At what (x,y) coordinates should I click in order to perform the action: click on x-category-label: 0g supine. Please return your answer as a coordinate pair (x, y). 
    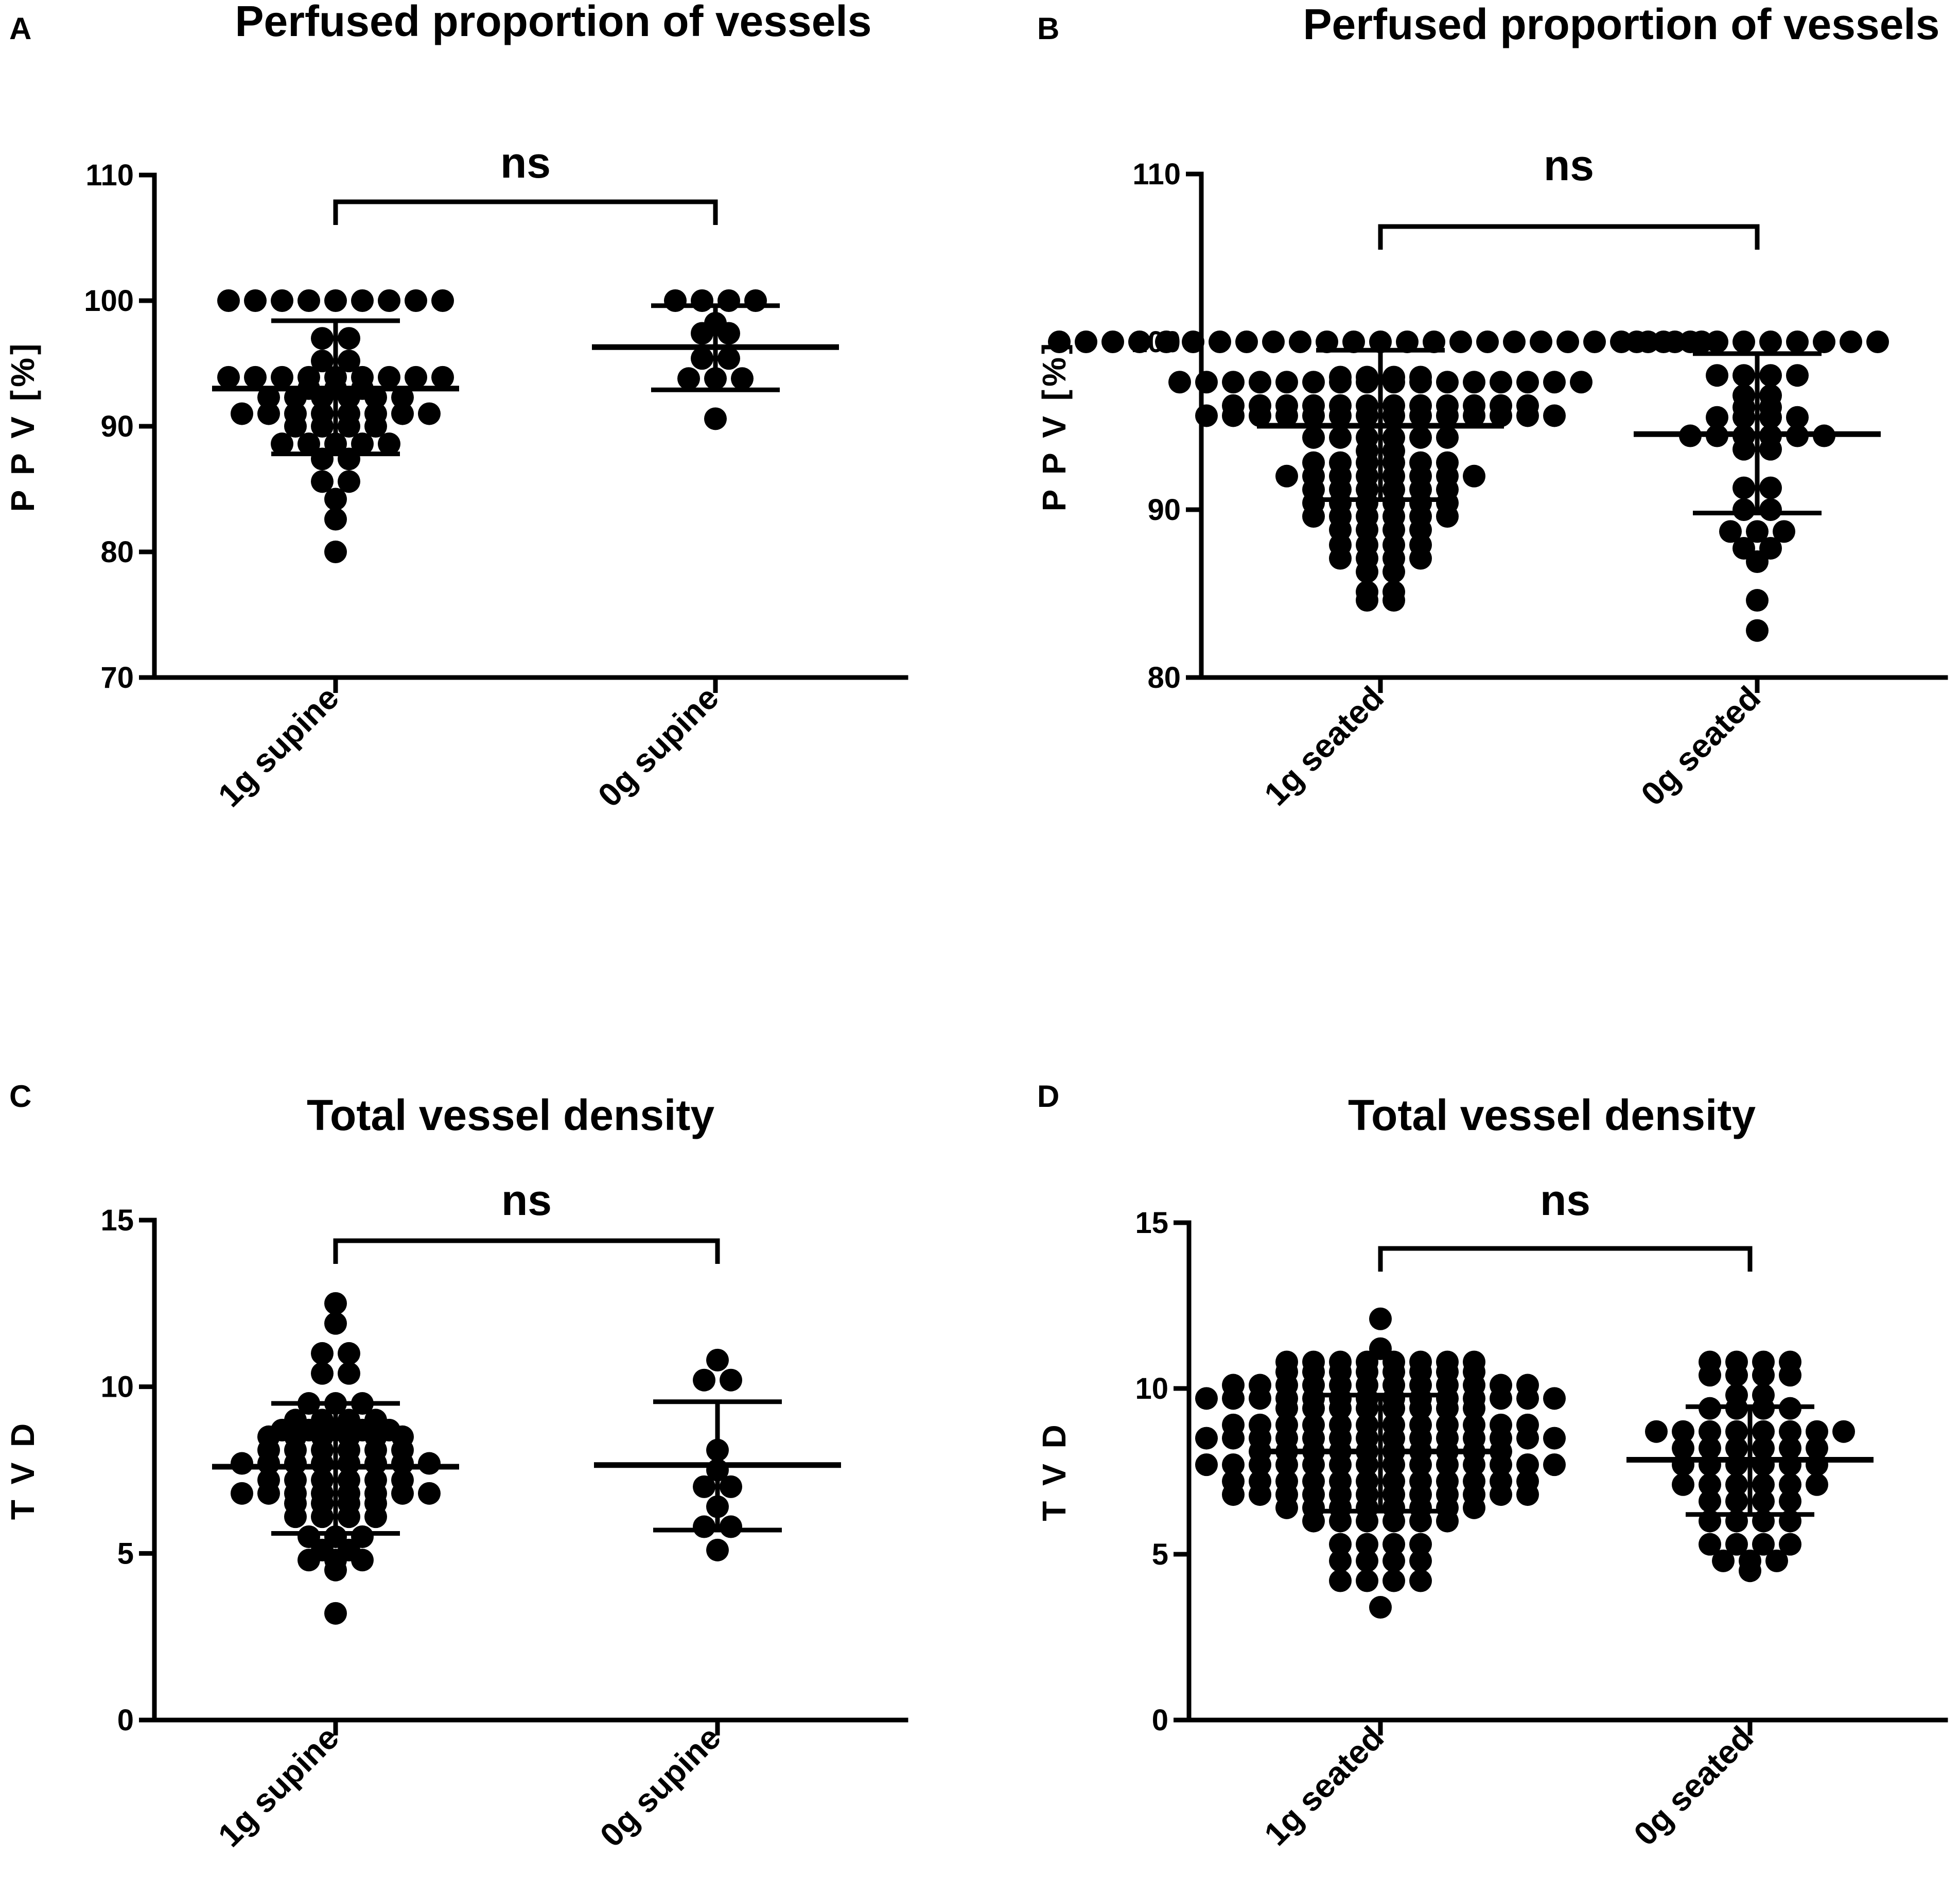
    Looking at the image, I should click on (660, 1787).